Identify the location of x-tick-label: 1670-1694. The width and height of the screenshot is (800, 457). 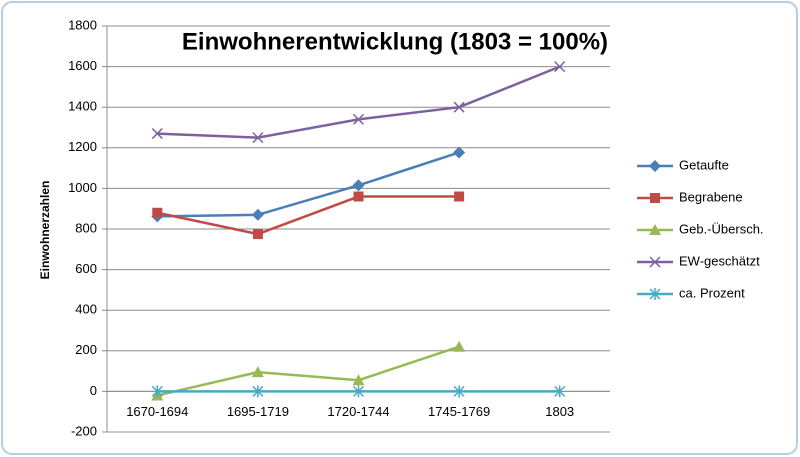
(157, 411).